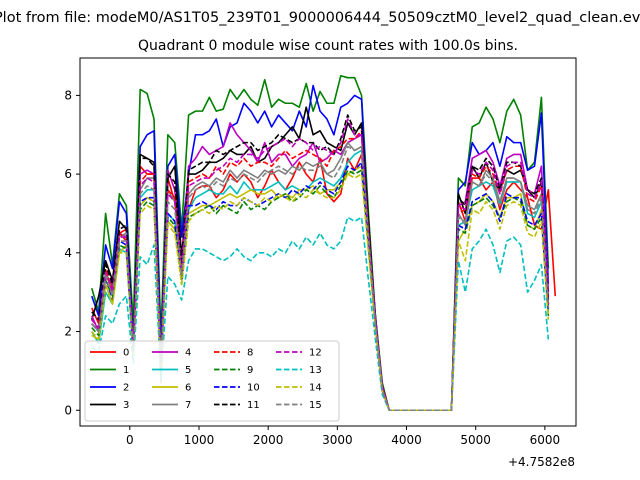 The width and height of the screenshot is (640, 480). I want to click on legend-label-14: 14, so click(315, 388).